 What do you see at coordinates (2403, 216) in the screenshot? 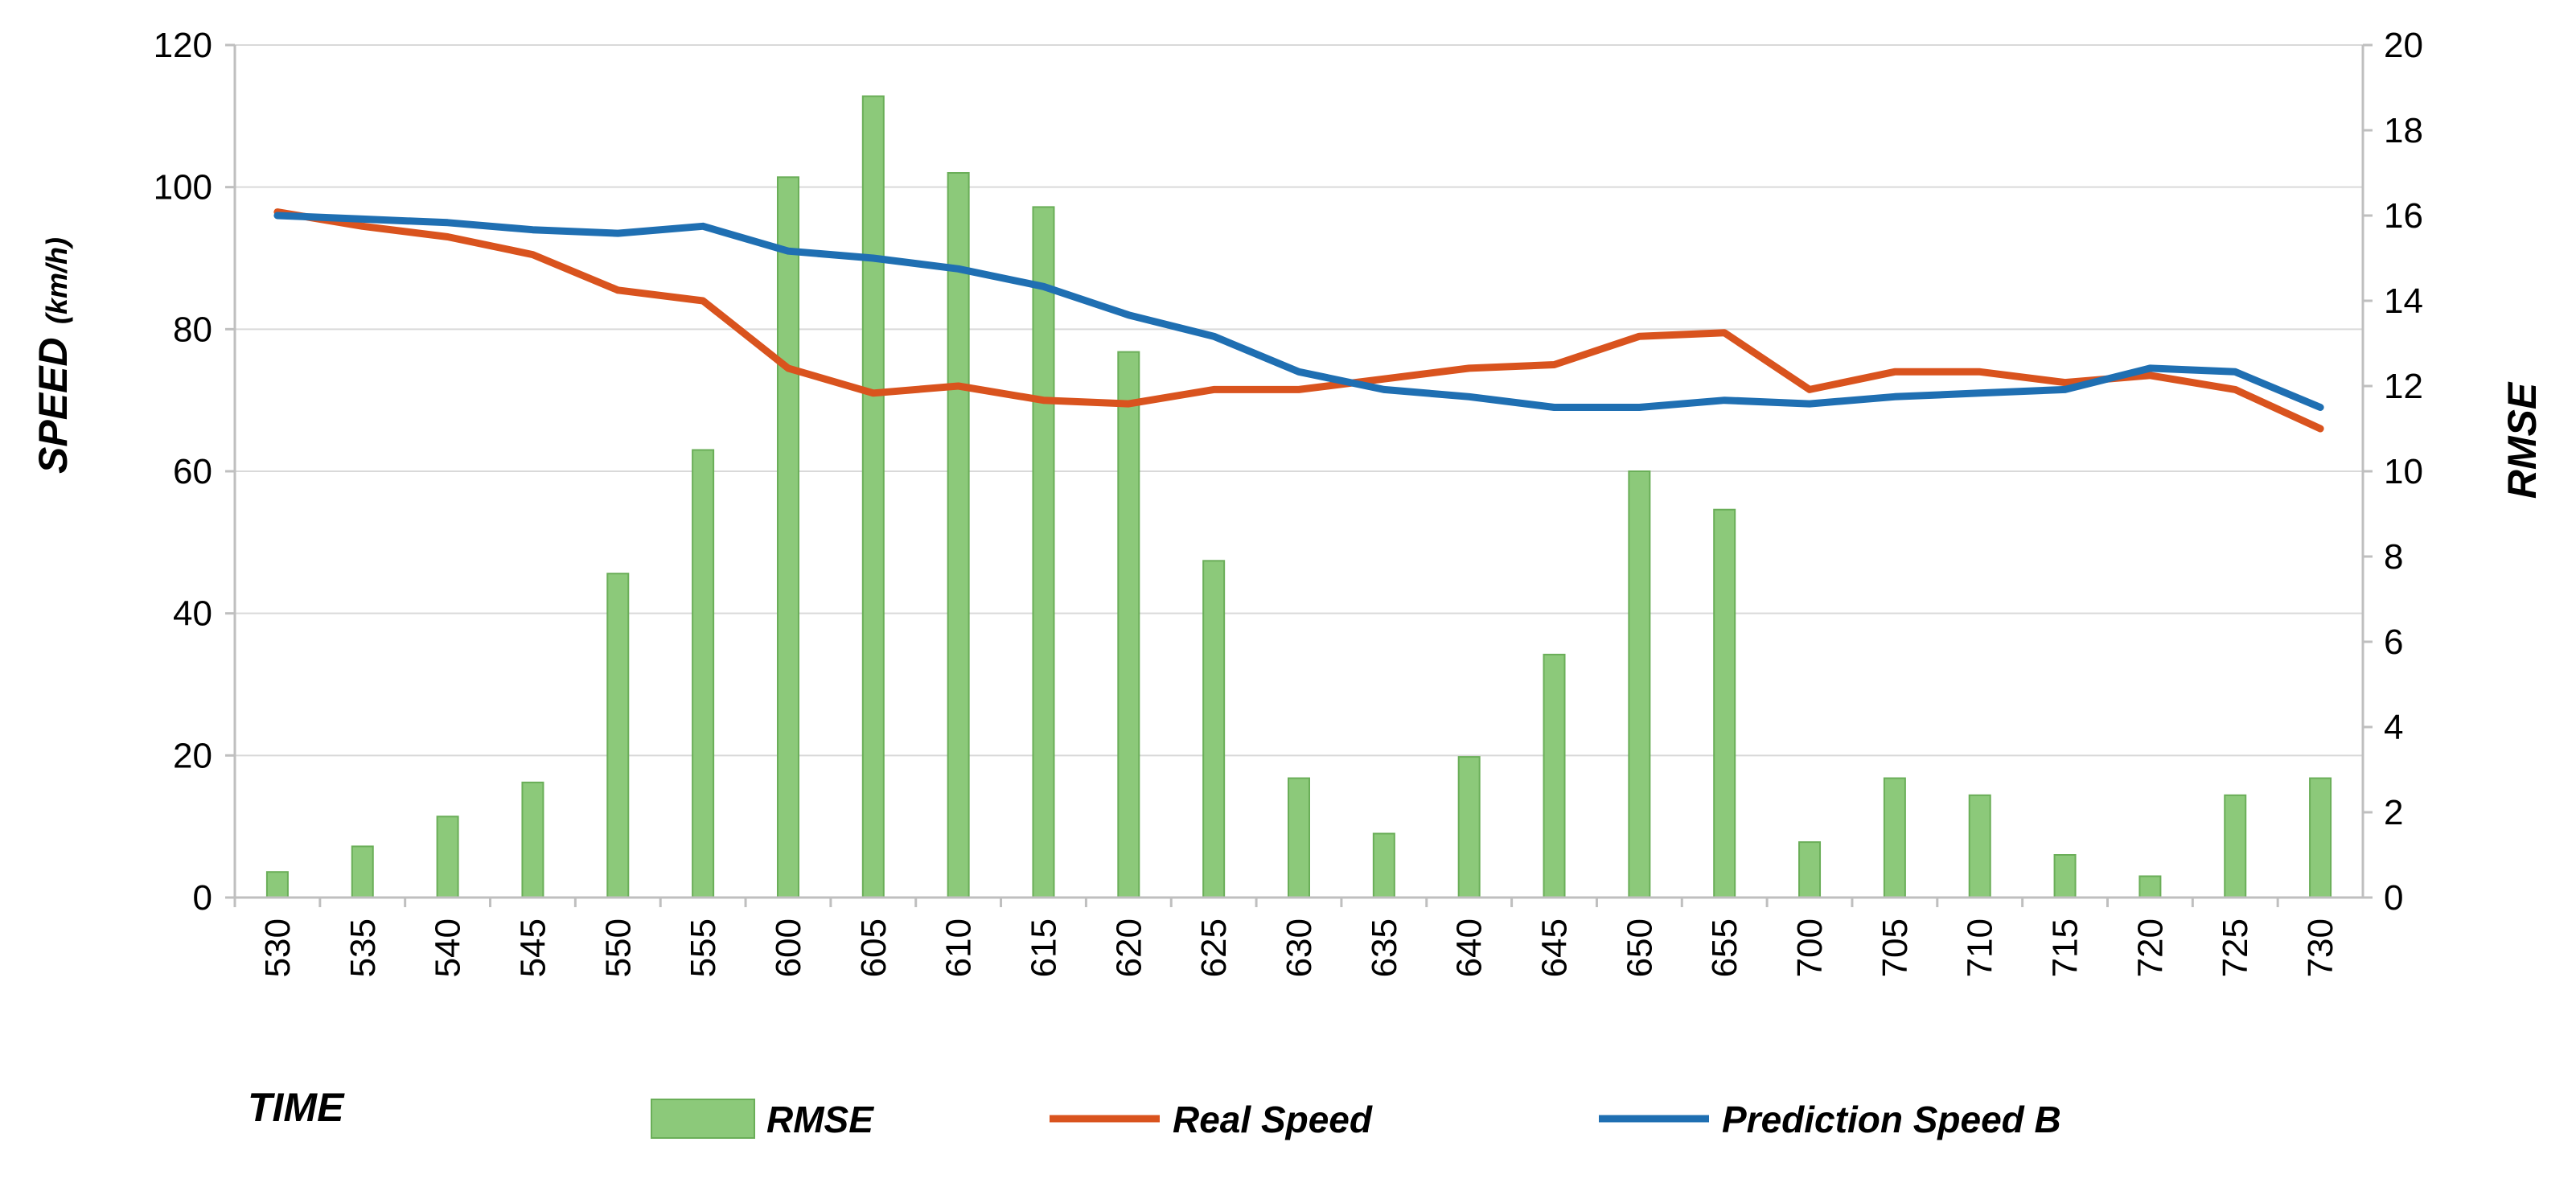
I see `y2-tick-label-16: 16` at bounding box center [2403, 216].